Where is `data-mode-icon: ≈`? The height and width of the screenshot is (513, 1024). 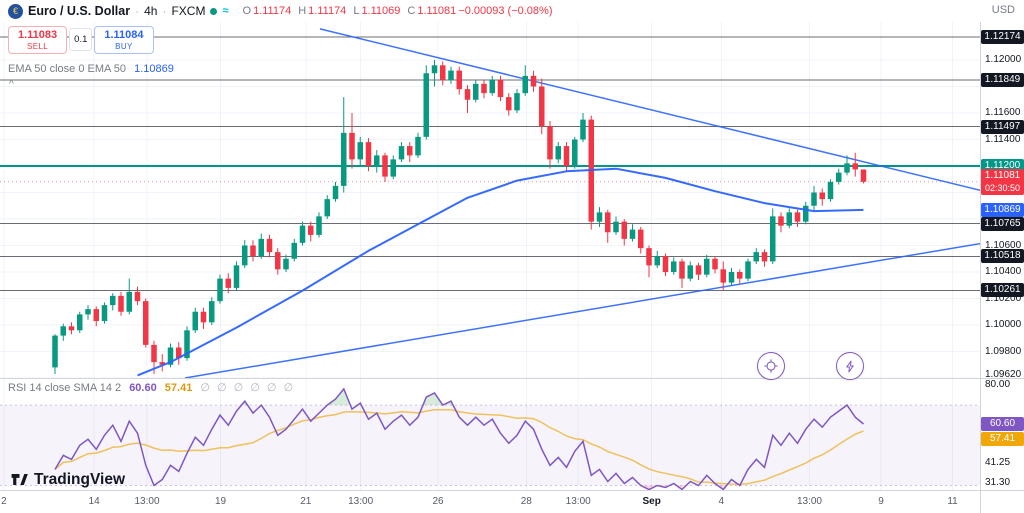
data-mode-icon: ≈ is located at coordinates (225, 11).